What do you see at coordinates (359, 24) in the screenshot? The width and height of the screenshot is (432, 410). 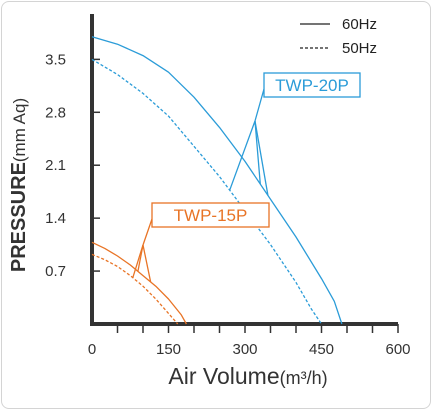 I see `legend-label: 60Hz` at bounding box center [359, 24].